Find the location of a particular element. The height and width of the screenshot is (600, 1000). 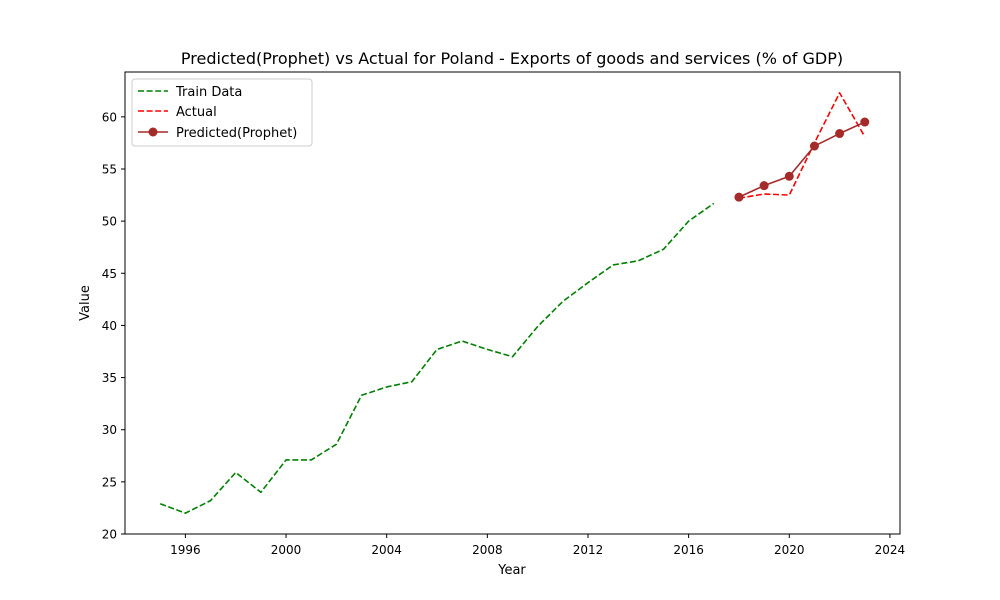

x-tick-label: 2008 is located at coordinates (487, 550).